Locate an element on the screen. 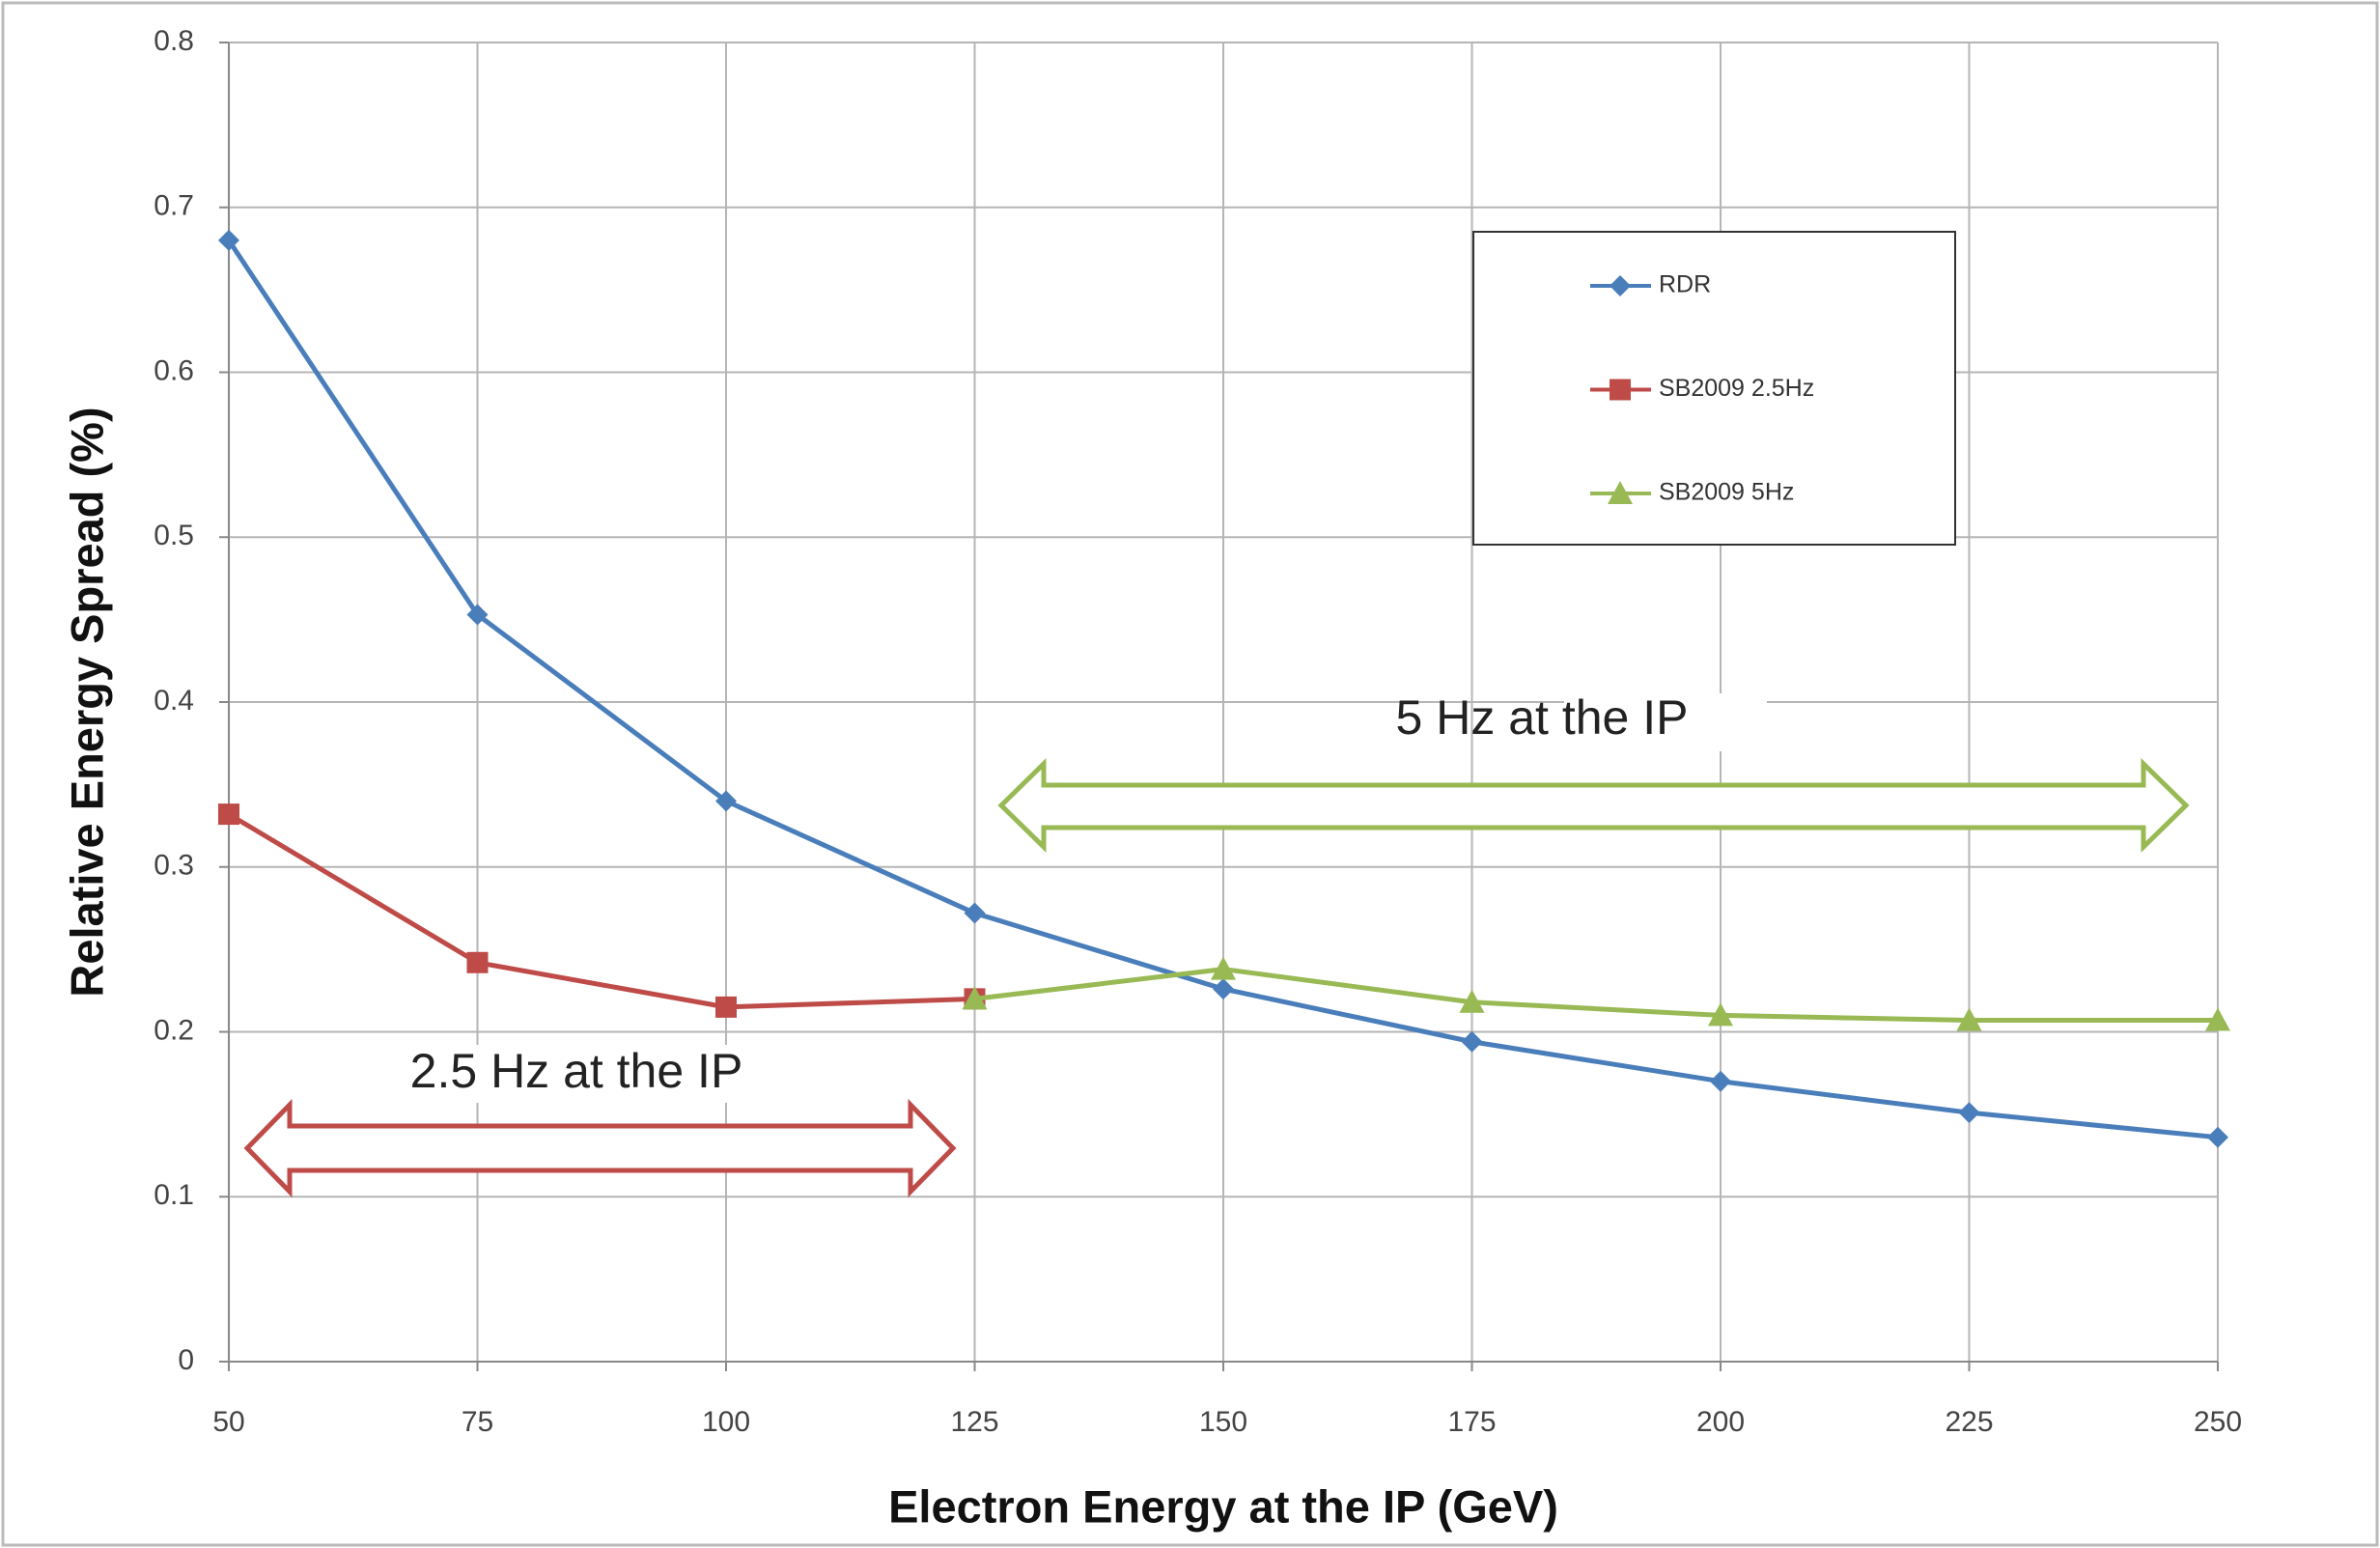  y-tick-label: 0.8 is located at coordinates (174, 41).